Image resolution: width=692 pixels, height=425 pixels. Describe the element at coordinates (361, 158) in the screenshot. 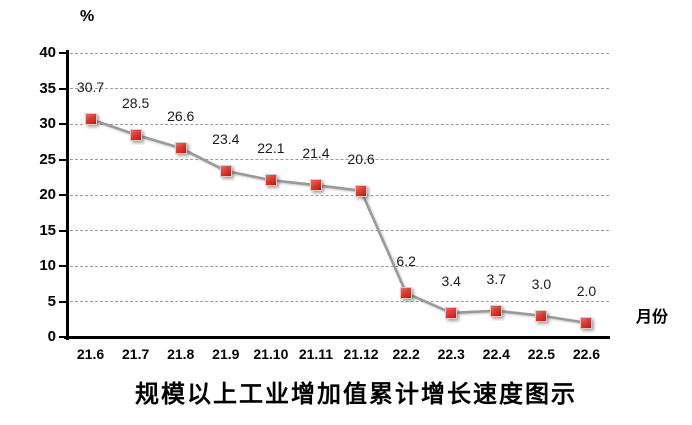

I see `data-point-label-21.12: 20.6` at that location.